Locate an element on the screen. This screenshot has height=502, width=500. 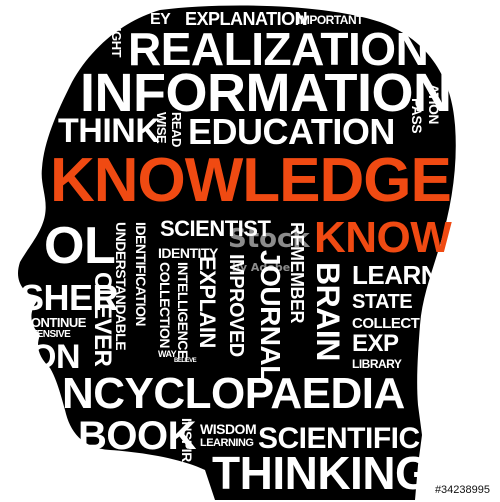
watermark-by: by Adobe is located at coordinates (261, 267).